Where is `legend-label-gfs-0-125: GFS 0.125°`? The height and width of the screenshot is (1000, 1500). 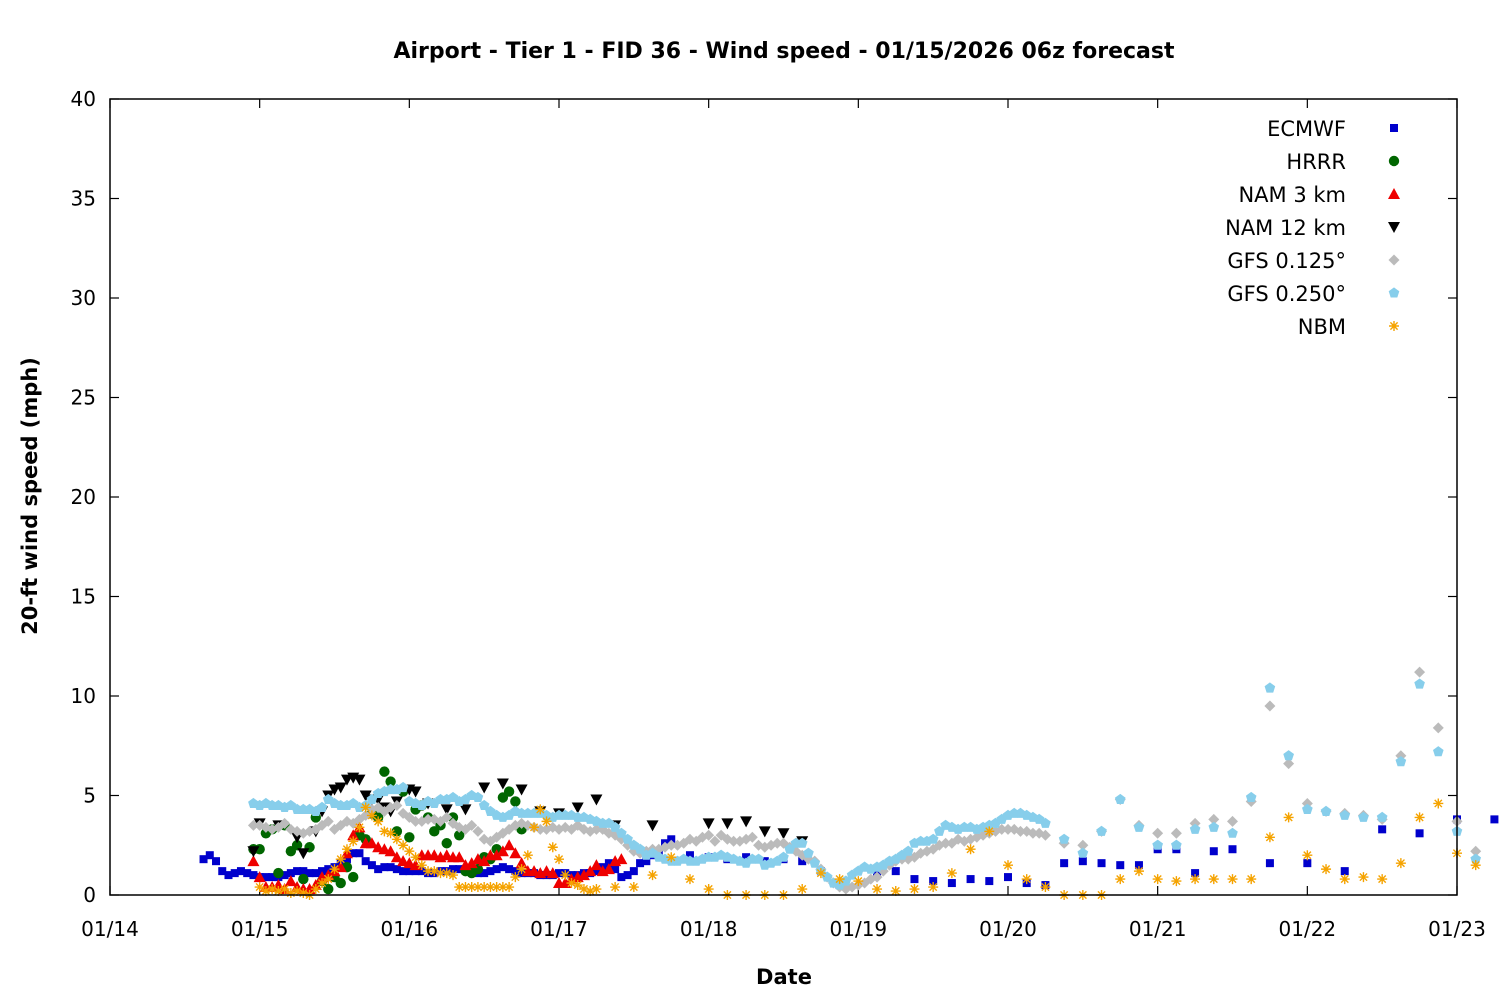
legend-label-gfs-0-125: GFS 0.125° is located at coordinates (1286, 261).